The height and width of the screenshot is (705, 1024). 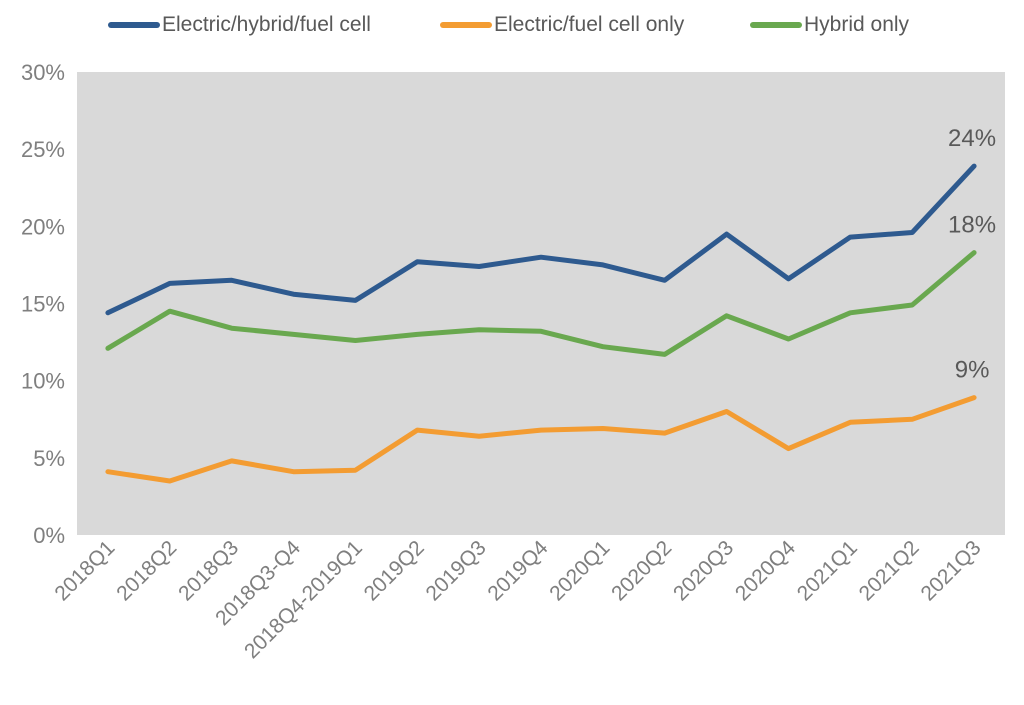 I want to click on x-tick-label: 2020Q3, so click(x=703, y=570).